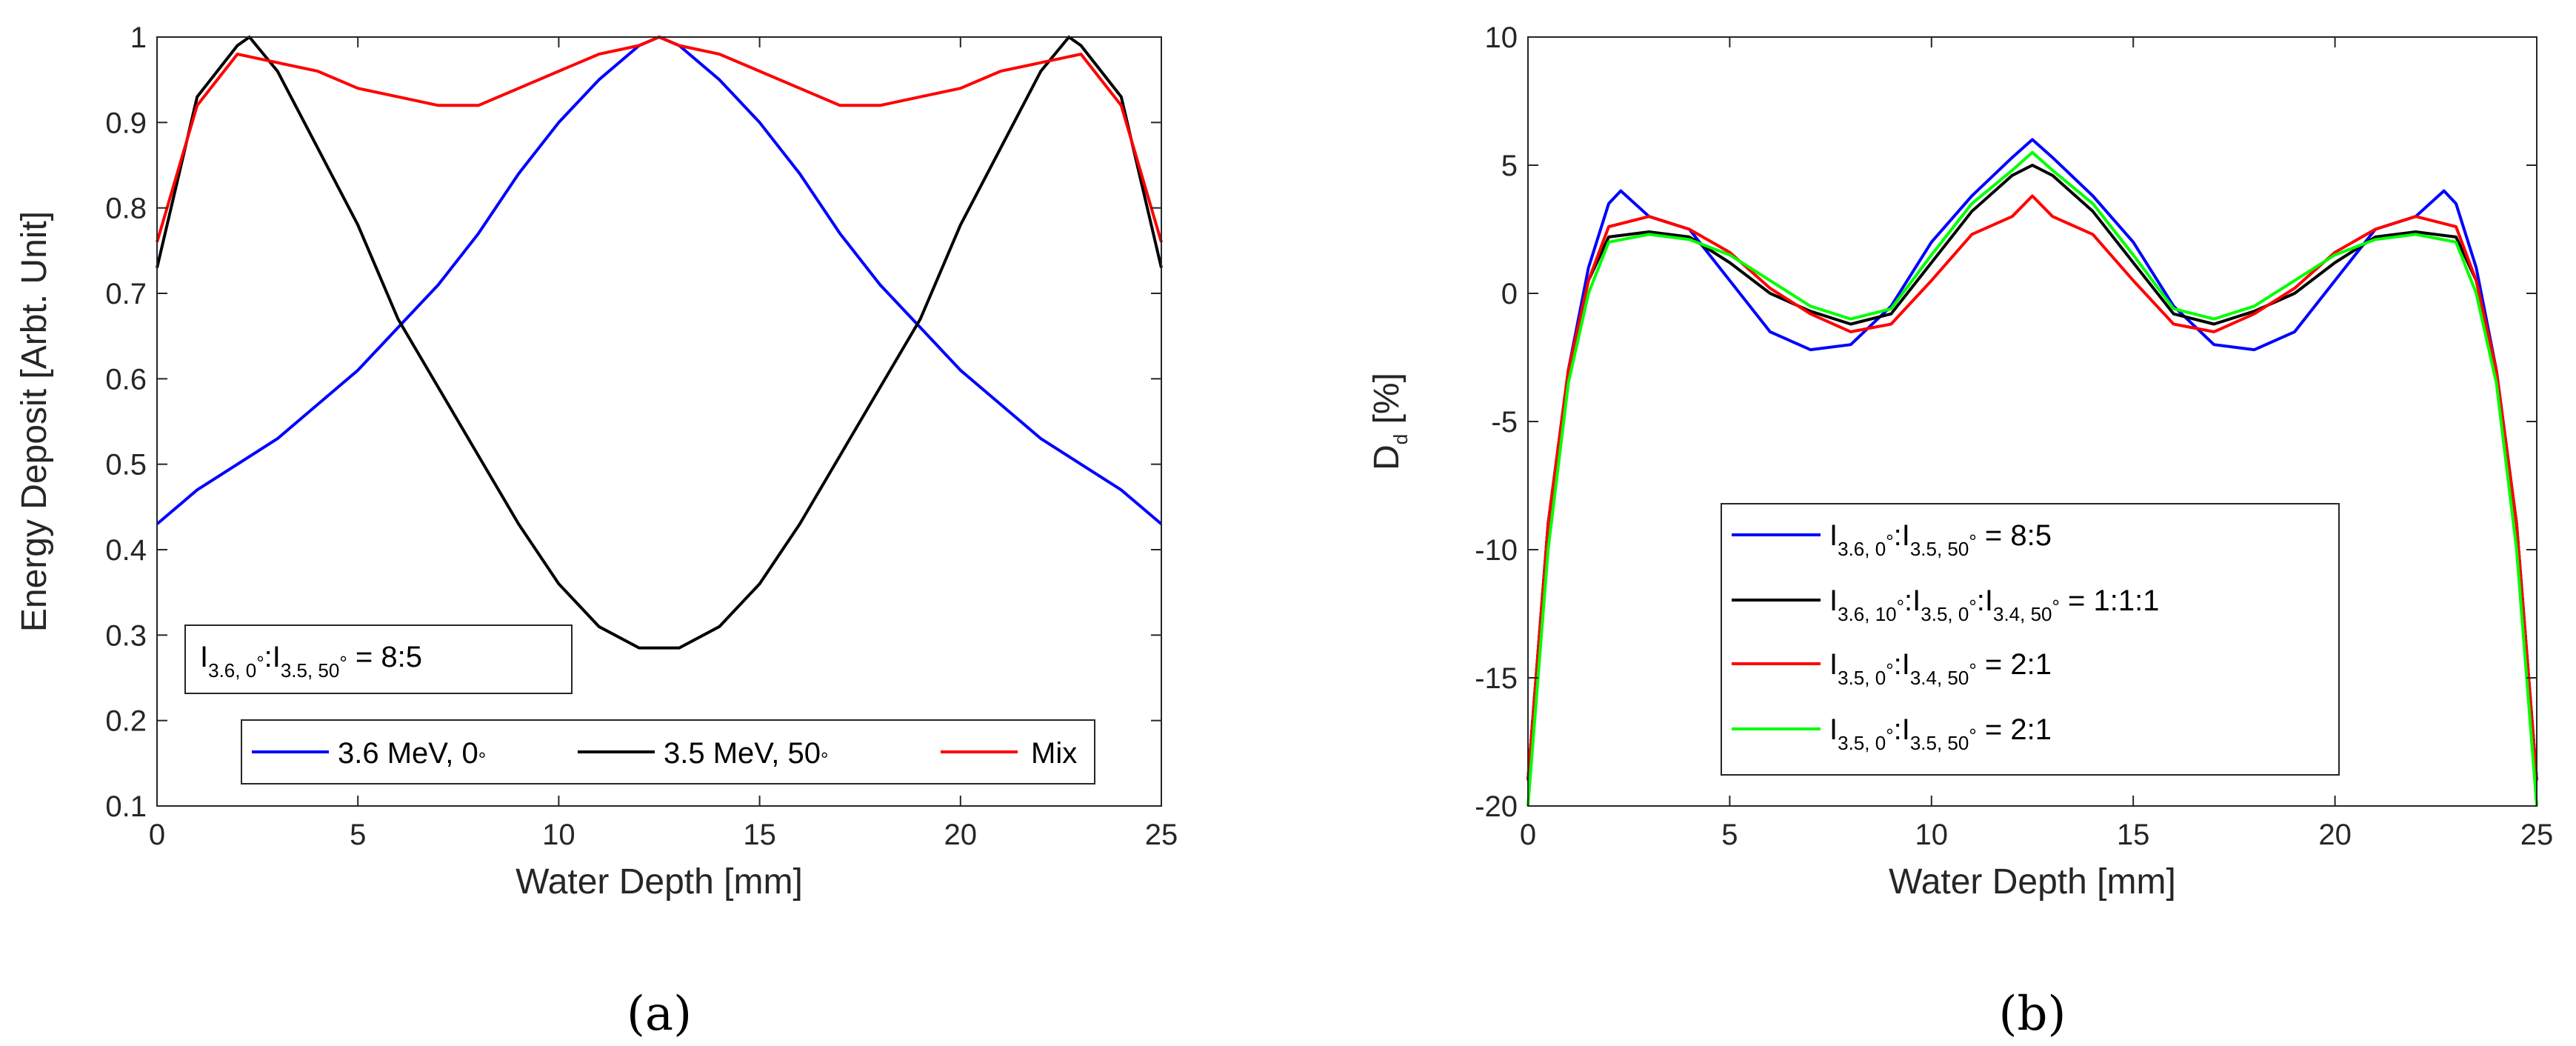 The width and height of the screenshot is (2576, 1046). What do you see at coordinates (126, 123) in the screenshot?
I see `y-tick-label: 0.9` at bounding box center [126, 123].